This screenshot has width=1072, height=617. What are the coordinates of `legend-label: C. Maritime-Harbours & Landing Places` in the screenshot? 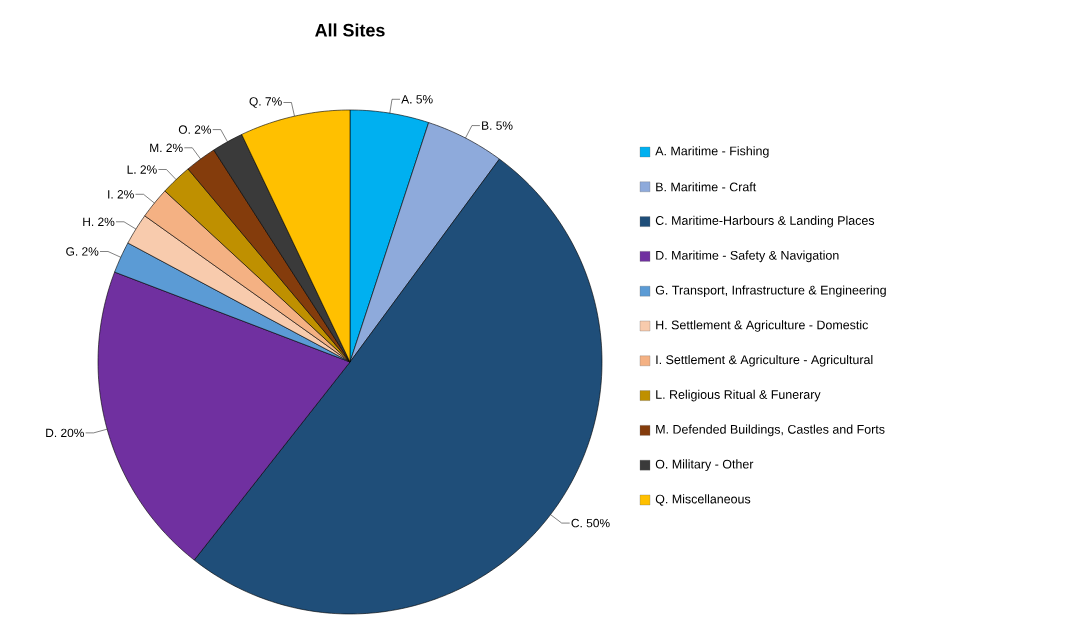 It's located at (765, 221).